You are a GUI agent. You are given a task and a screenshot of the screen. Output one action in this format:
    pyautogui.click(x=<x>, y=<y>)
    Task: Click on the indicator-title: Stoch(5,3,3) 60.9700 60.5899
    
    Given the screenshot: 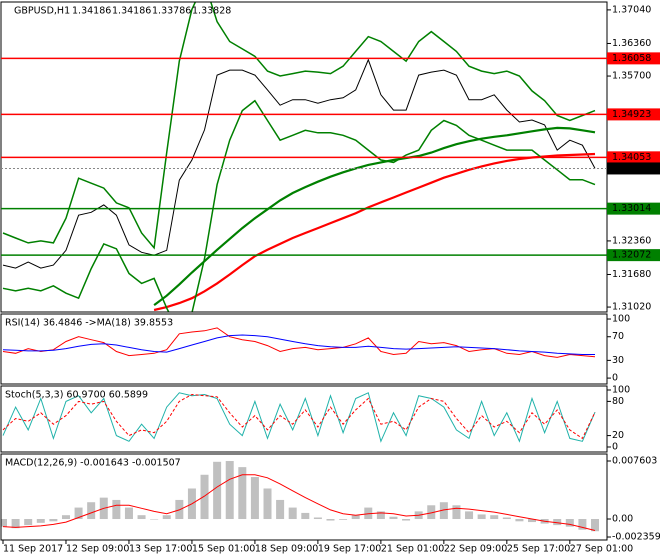 What is the action you would take?
    pyautogui.click(x=76, y=395)
    